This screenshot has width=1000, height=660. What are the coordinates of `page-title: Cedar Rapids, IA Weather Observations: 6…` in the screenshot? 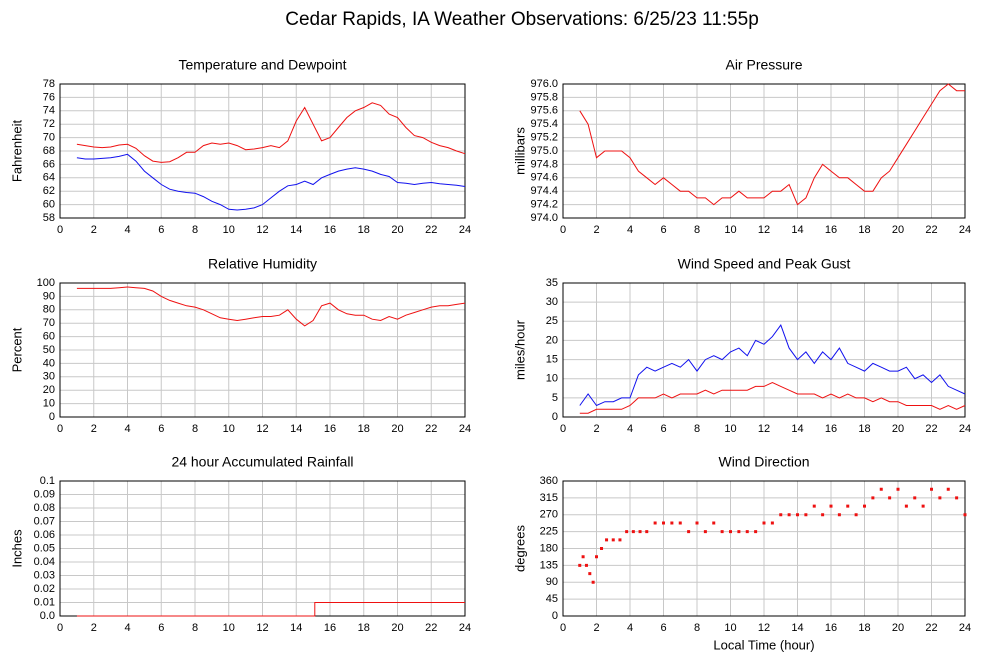 It's located at (522, 19).